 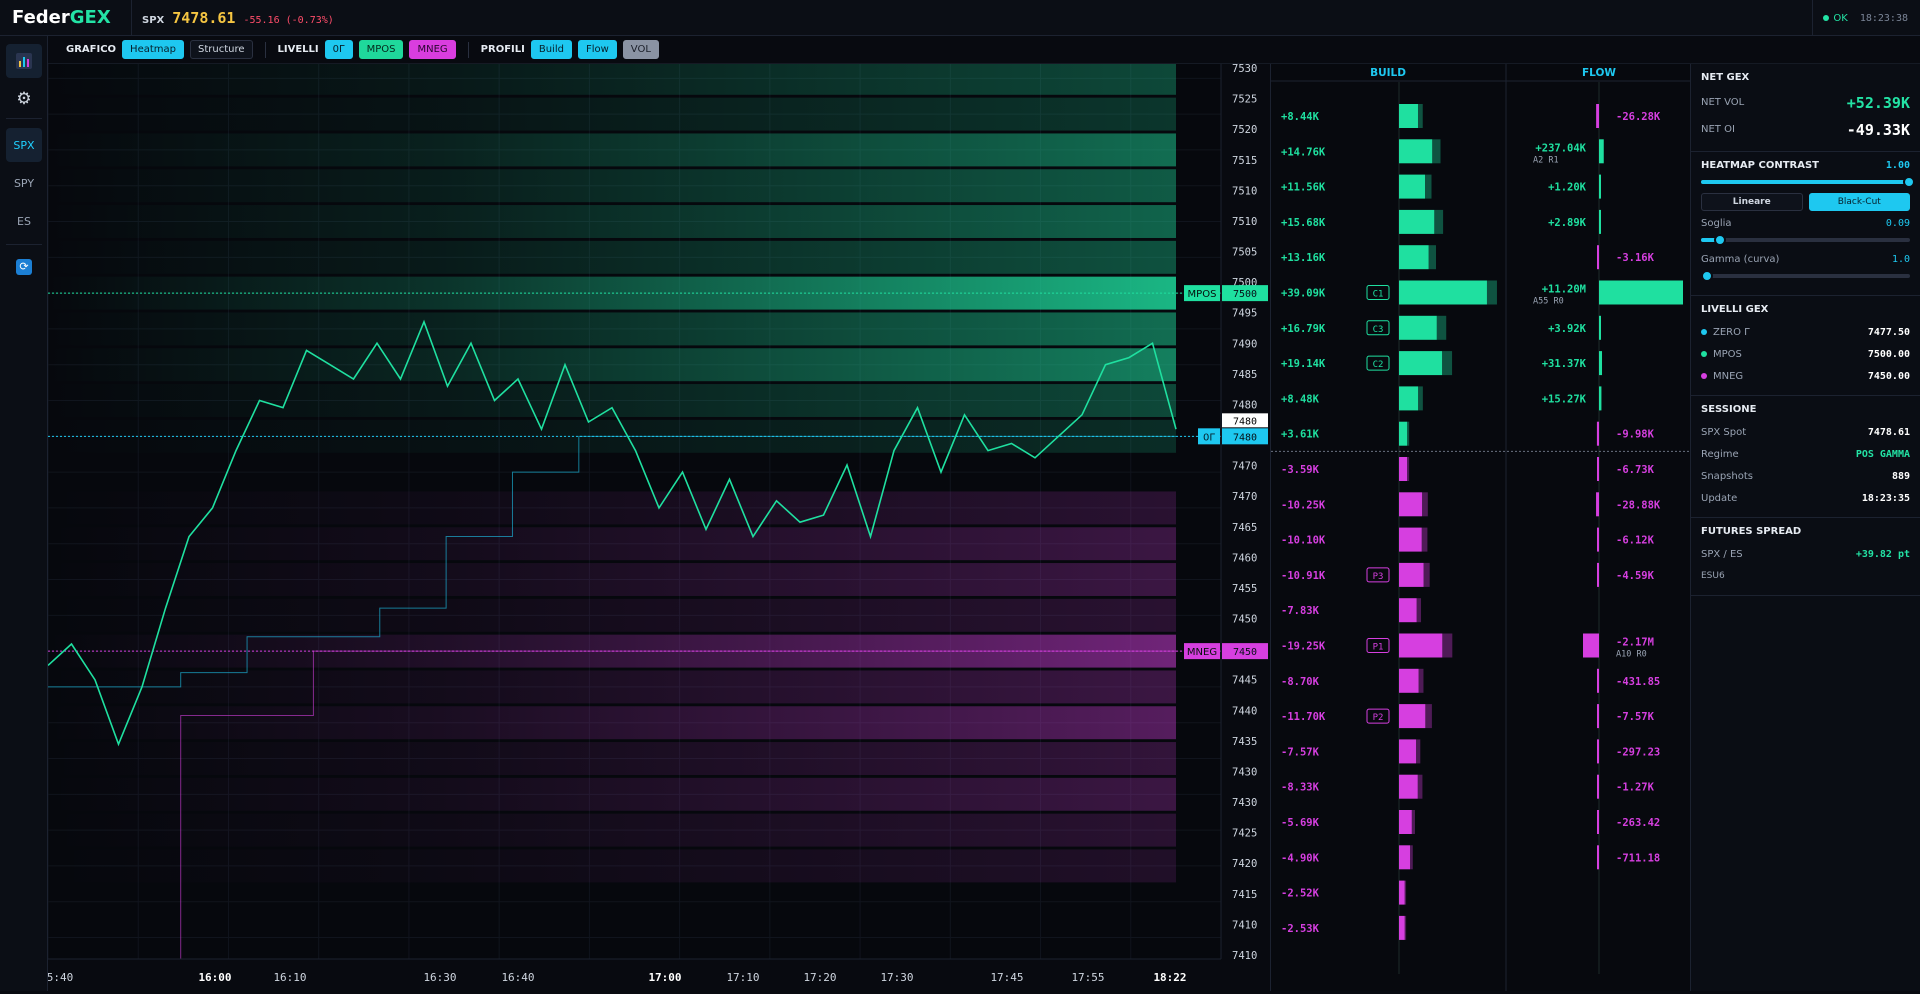 I want to click on flow-value-label: -6.73K, so click(x=1635, y=470).